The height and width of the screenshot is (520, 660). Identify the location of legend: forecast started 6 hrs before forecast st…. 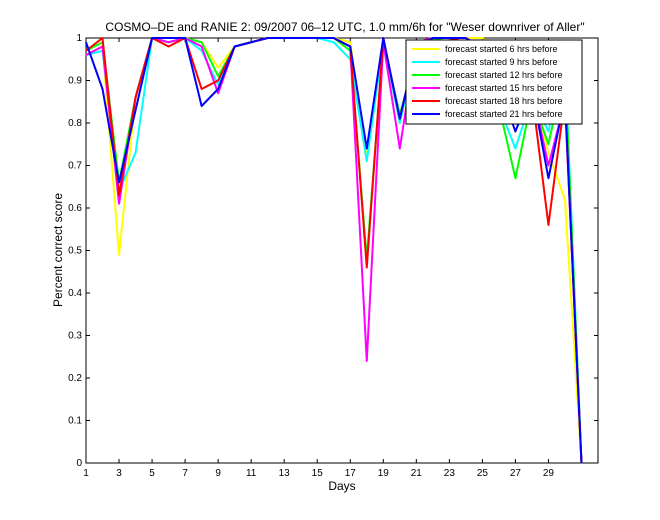
(494, 82).